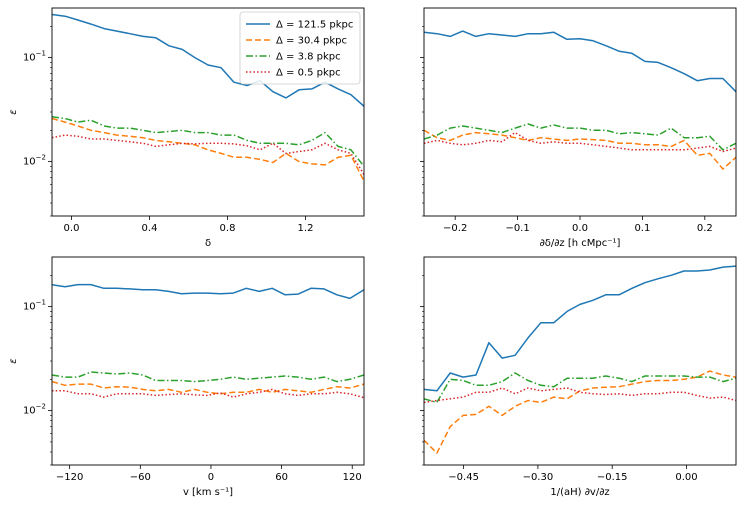 The height and width of the screenshot is (507, 748). I want to click on x-tick-label: −0.2, so click(455, 228).